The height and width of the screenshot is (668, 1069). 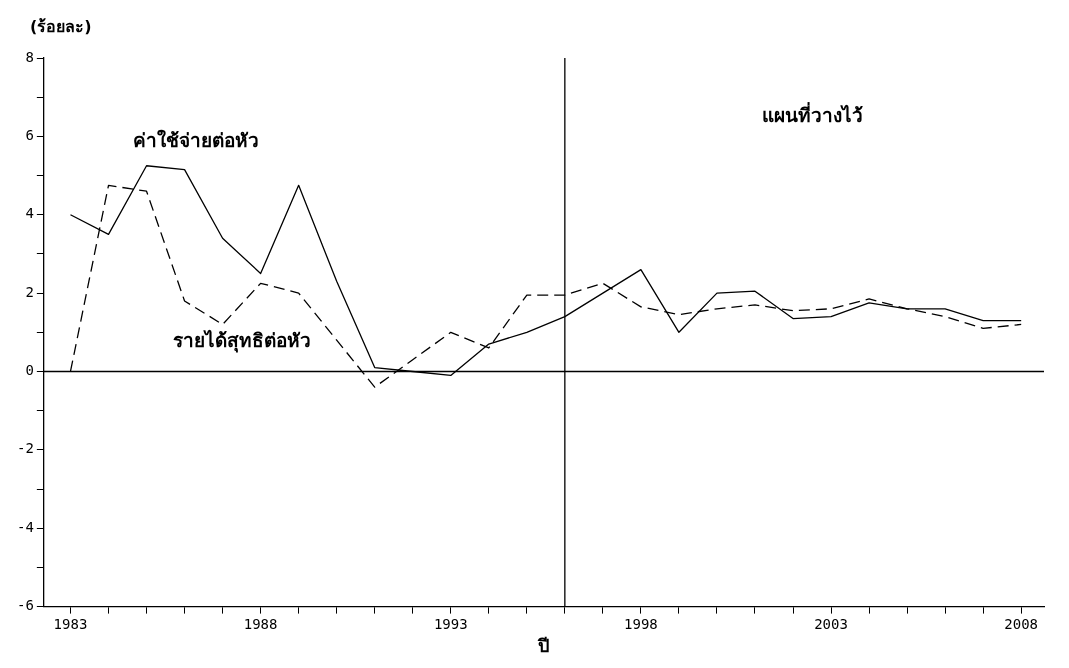 What do you see at coordinates (25, 605) in the screenshot?
I see `y-tick-label: -6` at bounding box center [25, 605].